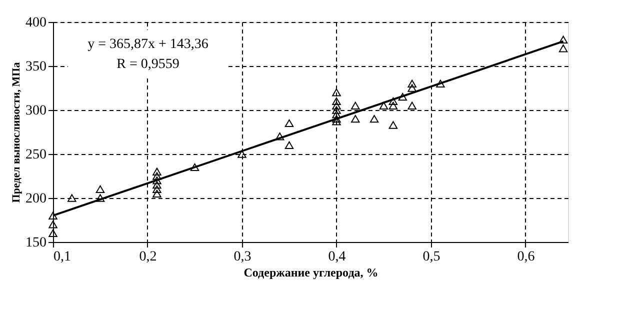  What do you see at coordinates (526, 257) in the screenshot?
I see `x-tick-label: 0,6` at bounding box center [526, 257].